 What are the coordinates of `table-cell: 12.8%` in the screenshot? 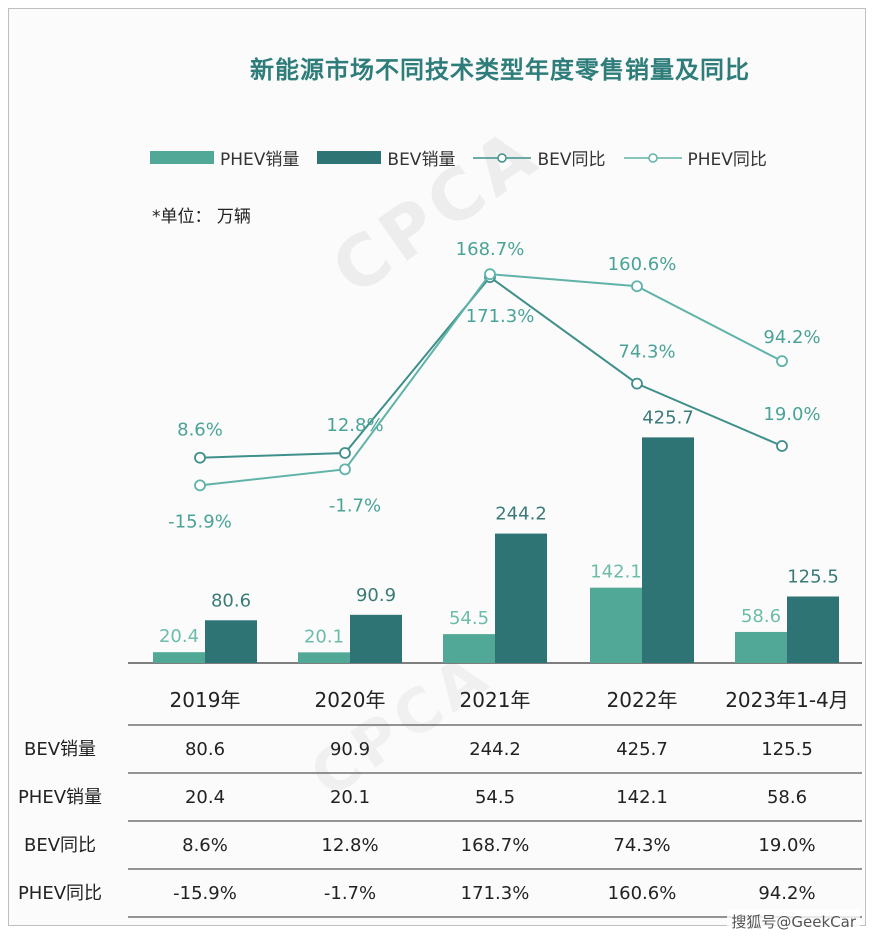 It's located at (349, 845).